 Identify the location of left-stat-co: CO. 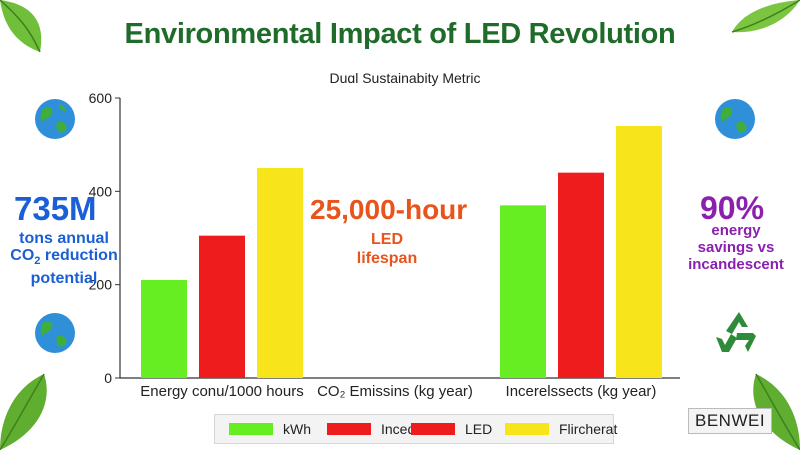
(22, 255).